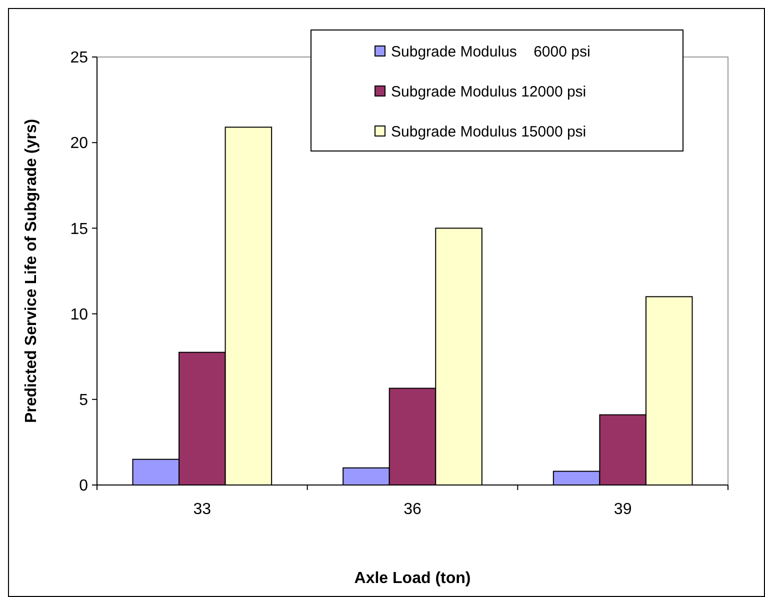 The height and width of the screenshot is (597, 765). What do you see at coordinates (413, 509) in the screenshot?
I see `x-tick-label: 36` at bounding box center [413, 509].